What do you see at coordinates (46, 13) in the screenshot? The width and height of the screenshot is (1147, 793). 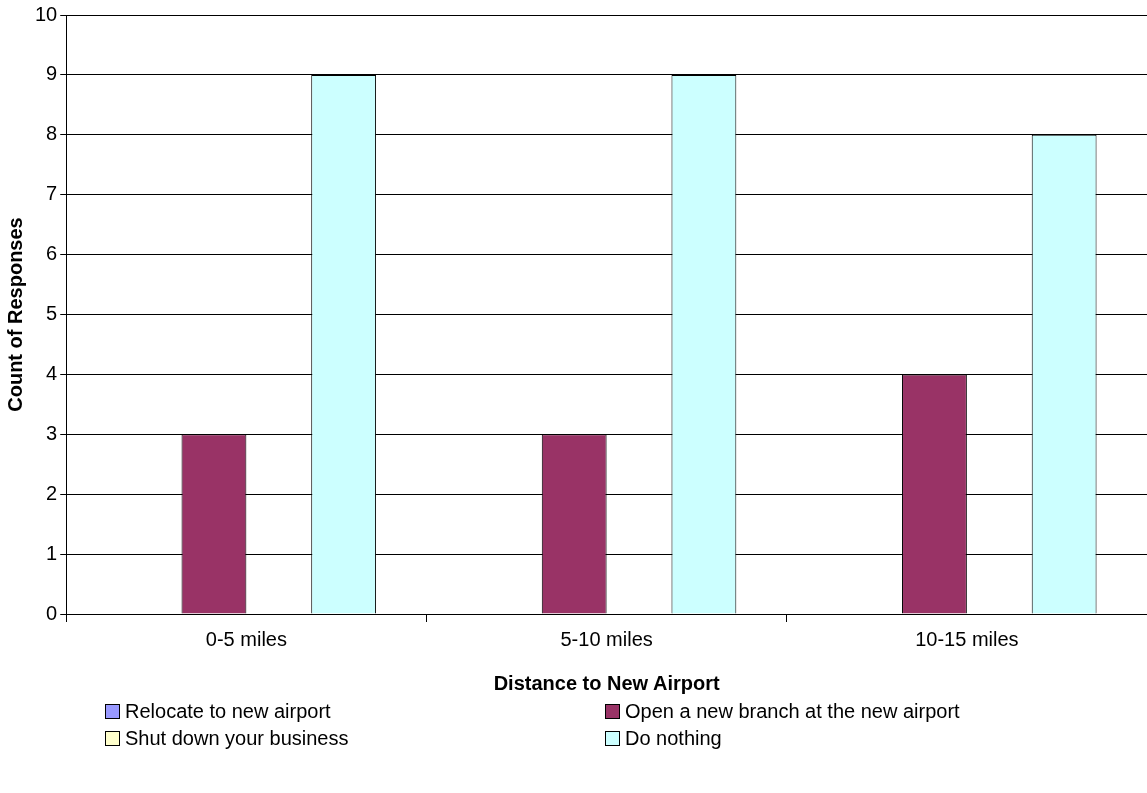 I see `y-tick-label: 10` at bounding box center [46, 13].